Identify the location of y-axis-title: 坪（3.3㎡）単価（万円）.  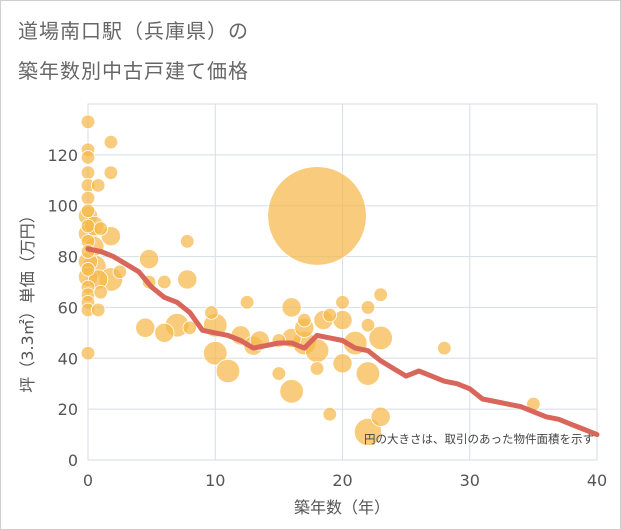
(27, 299).